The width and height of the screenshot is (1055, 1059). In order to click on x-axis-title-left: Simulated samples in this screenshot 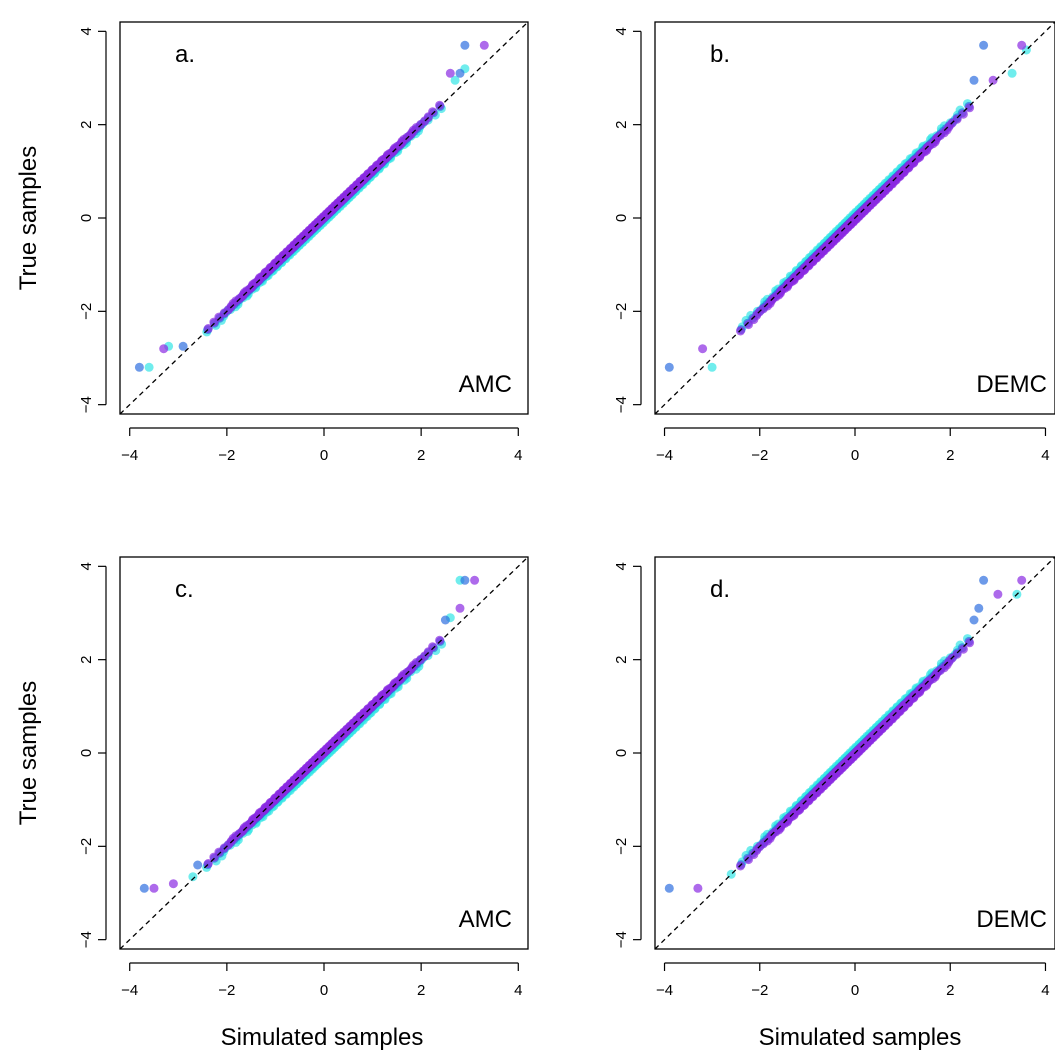, I will do `click(322, 1037)`.